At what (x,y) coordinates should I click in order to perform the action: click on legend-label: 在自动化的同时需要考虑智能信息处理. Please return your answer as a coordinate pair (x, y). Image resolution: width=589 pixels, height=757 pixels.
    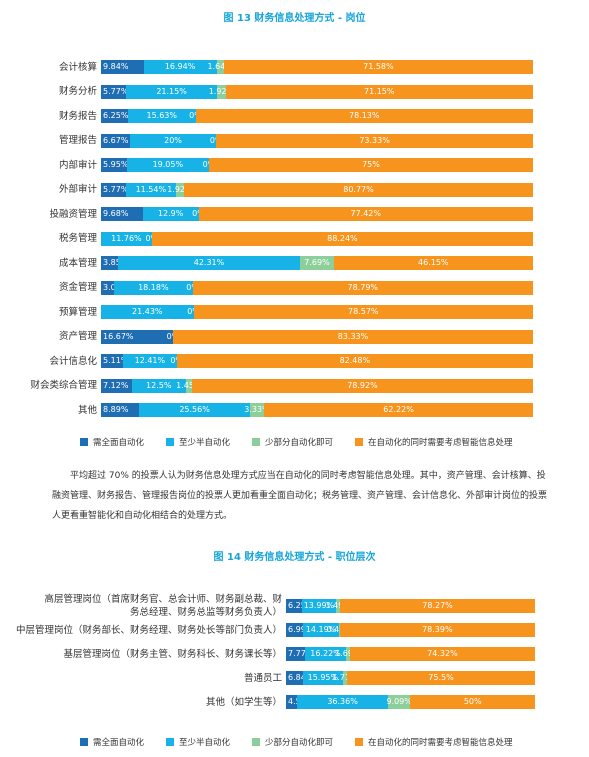
    Looking at the image, I should click on (440, 443).